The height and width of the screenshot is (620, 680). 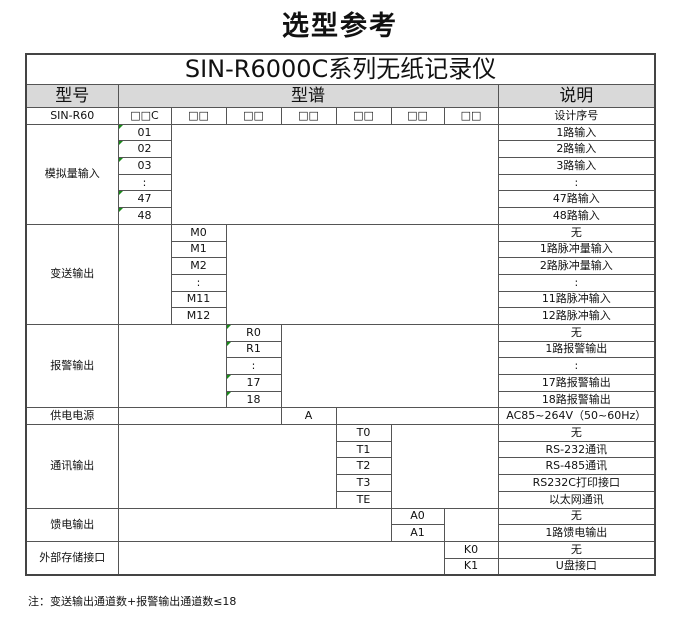 I want to click on option-description: 48路输入, so click(x=576, y=216).